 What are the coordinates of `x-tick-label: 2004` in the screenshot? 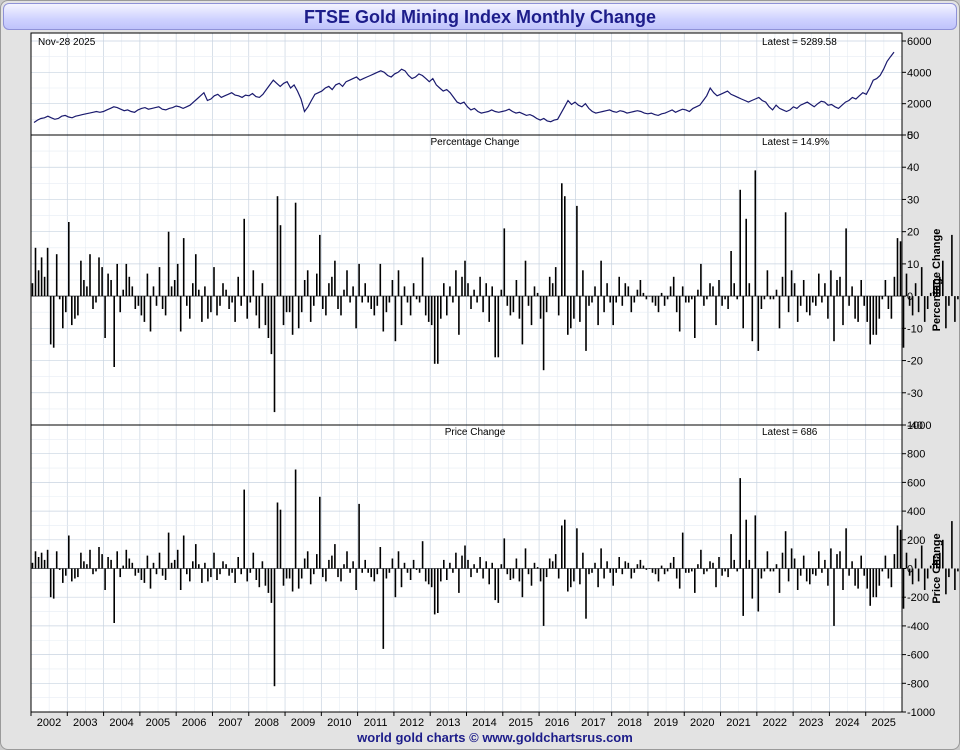 It's located at (121, 723).